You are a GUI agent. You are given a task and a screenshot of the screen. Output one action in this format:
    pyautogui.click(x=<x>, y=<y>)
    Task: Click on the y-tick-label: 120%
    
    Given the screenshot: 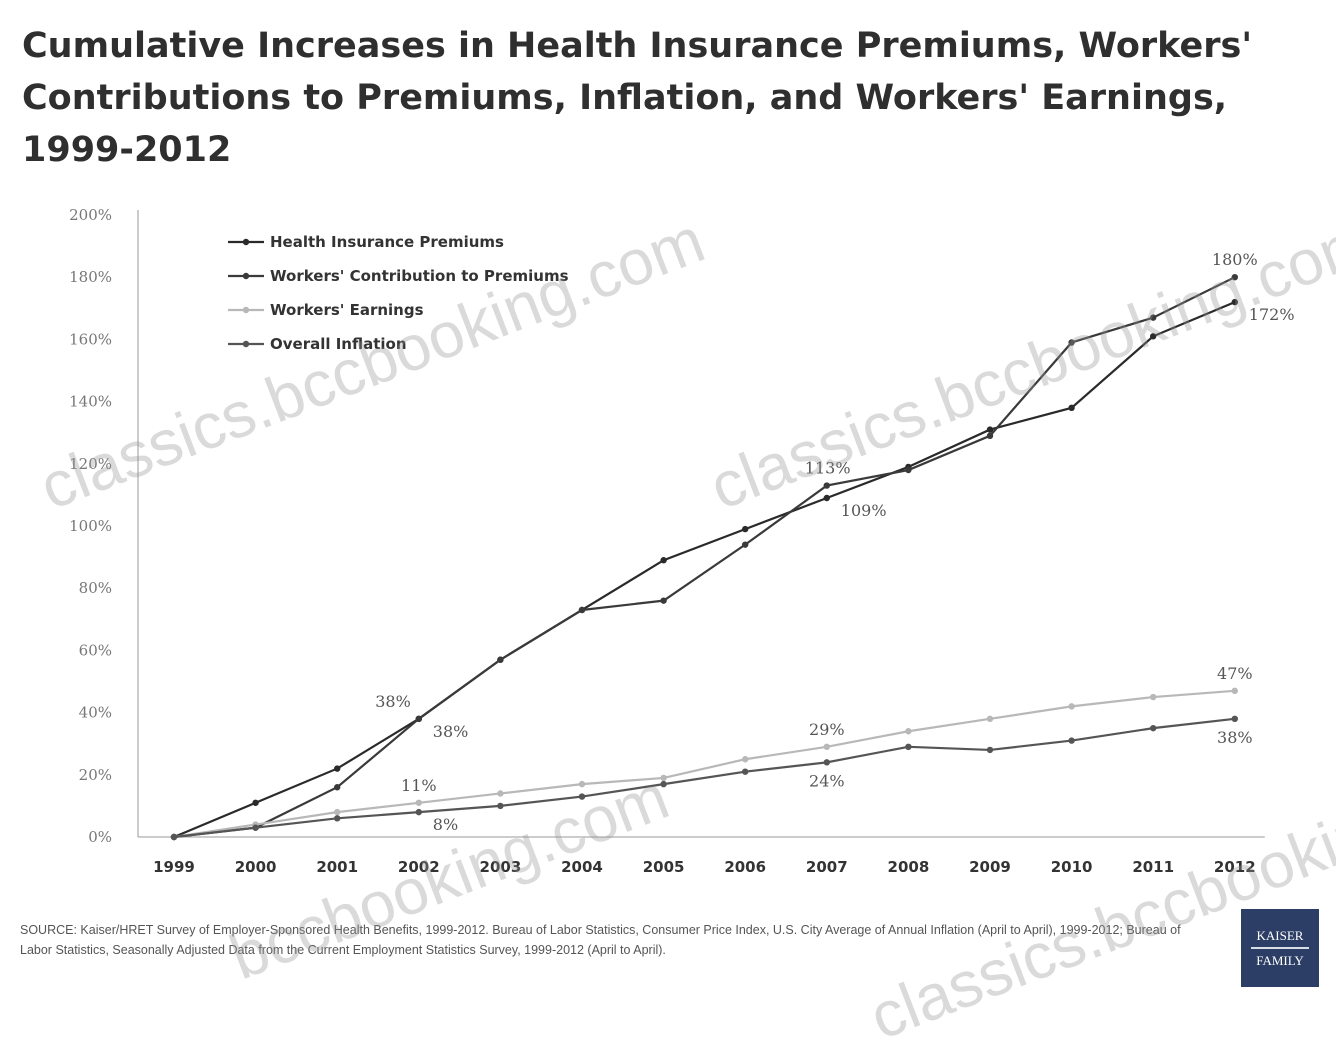 What is the action you would take?
    pyautogui.click(x=90, y=464)
    